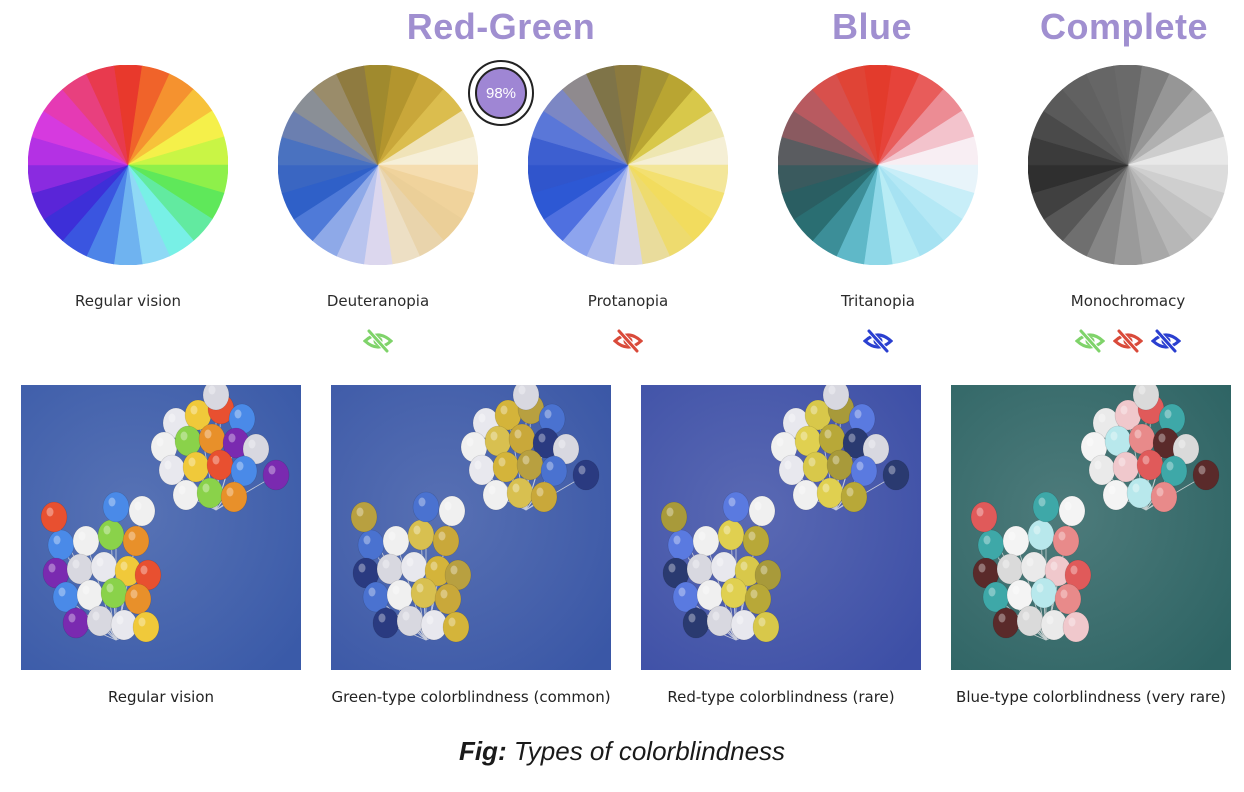 This screenshot has width=1244, height=792. What do you see at coordinates (646, 751) in the screenshot?
I see `caption-text: Types of colorblindness` at bounding box center [646, 751].